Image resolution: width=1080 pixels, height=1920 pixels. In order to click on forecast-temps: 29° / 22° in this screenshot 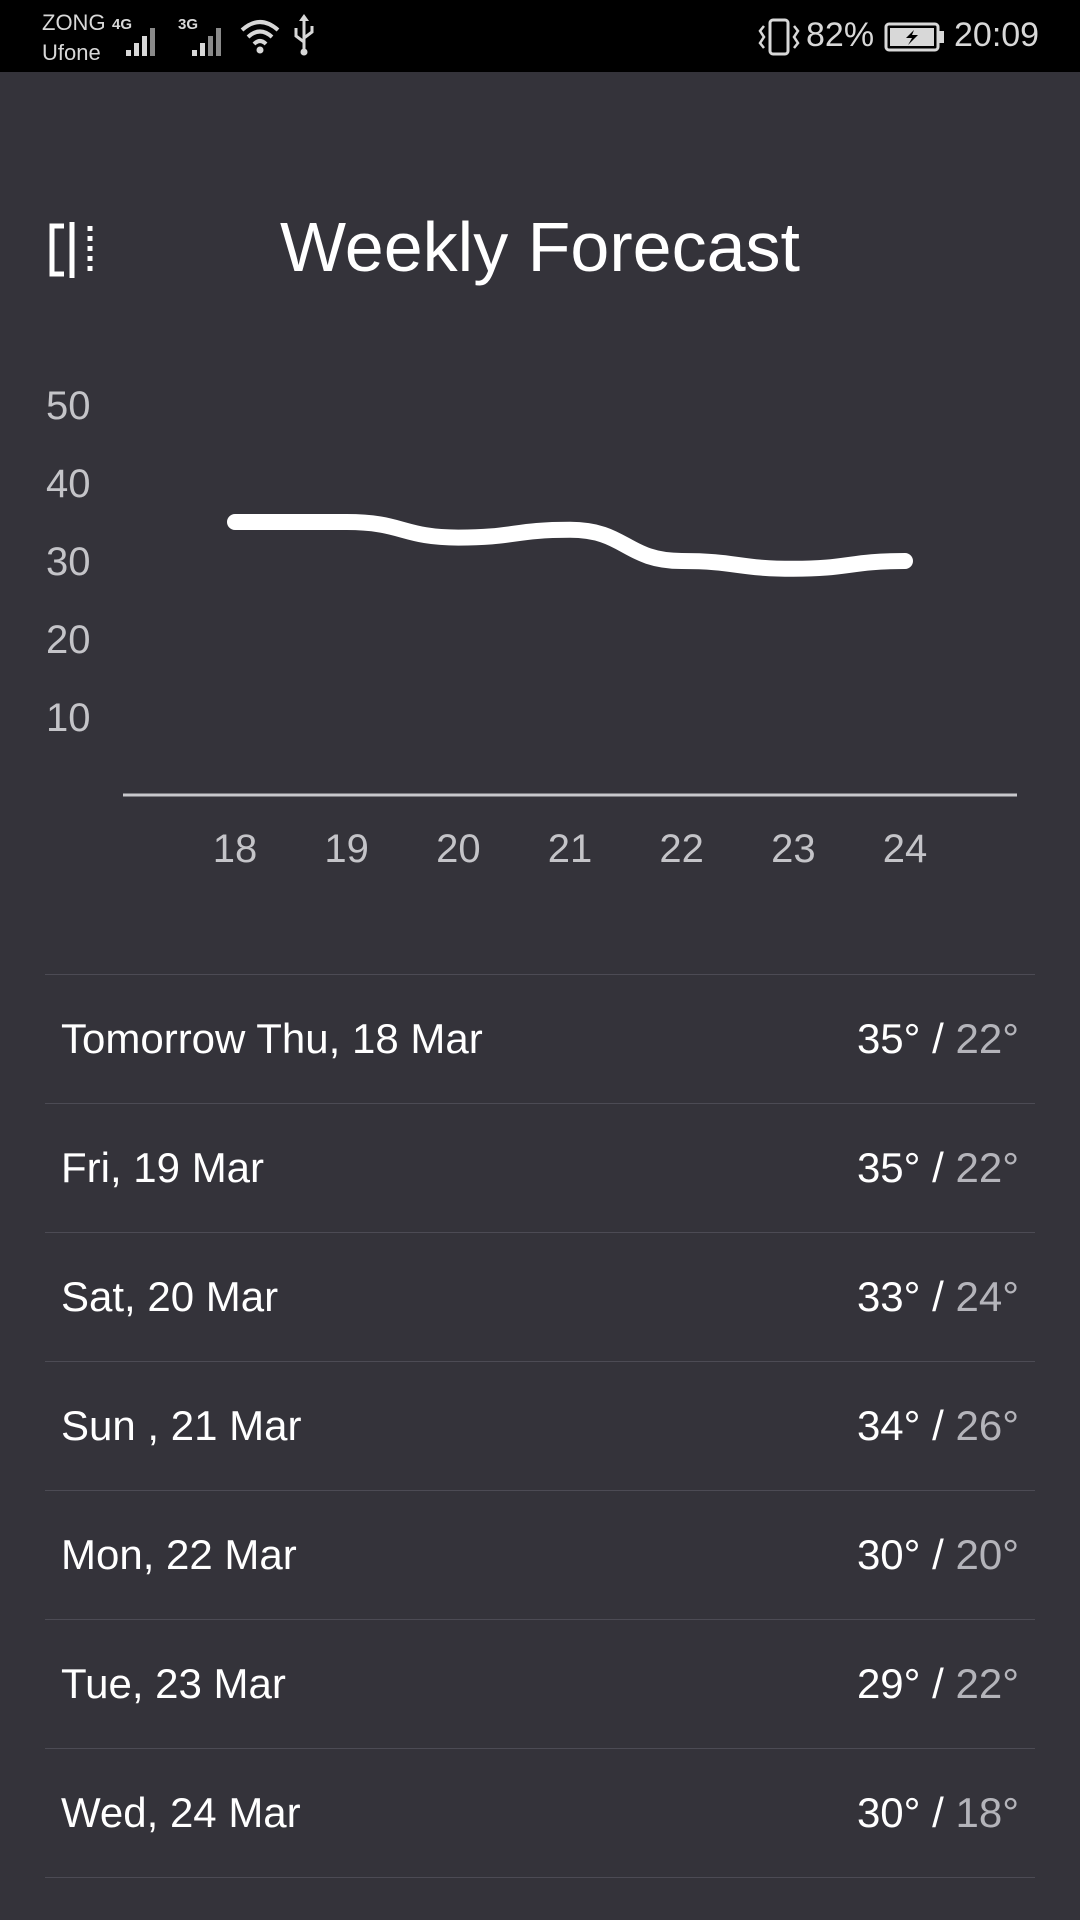, I will do `click(938, 1684)`.